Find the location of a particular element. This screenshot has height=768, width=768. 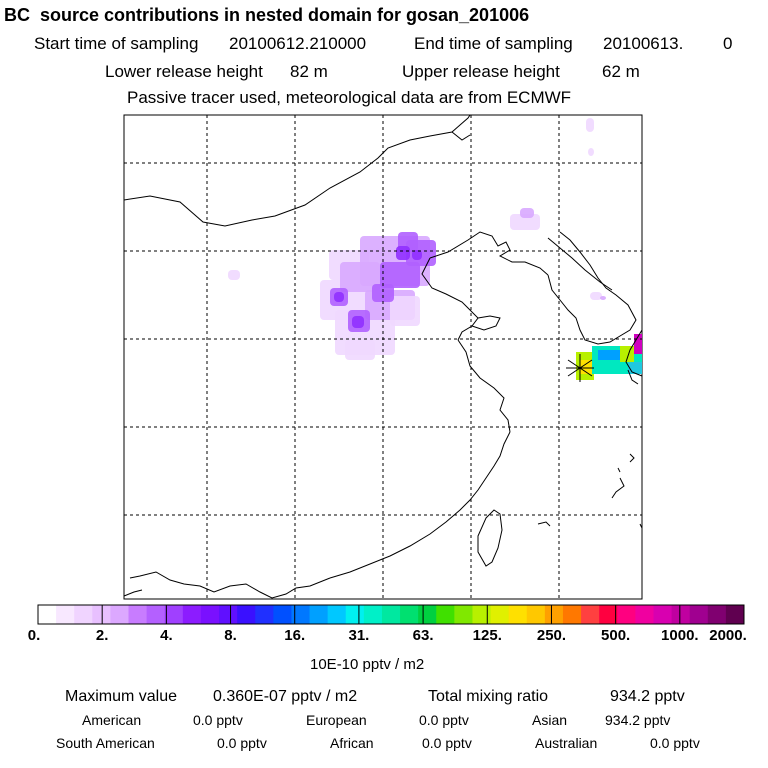

region-value: 934.2 pptv is located at coordinates (638, 720).